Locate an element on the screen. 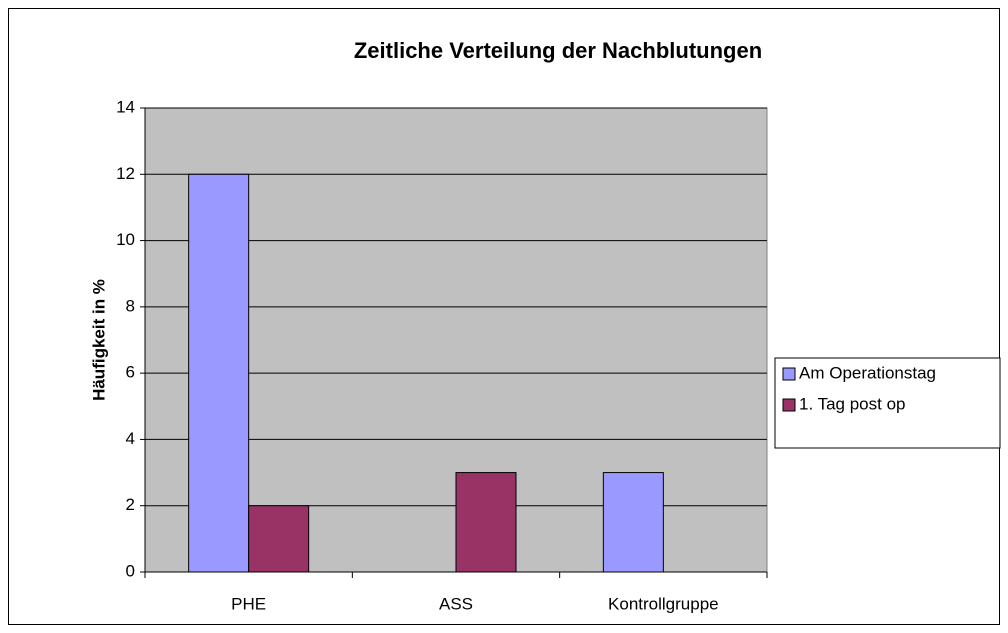  legend-label: 1. Tag post op is located at coordinates (852, 403).